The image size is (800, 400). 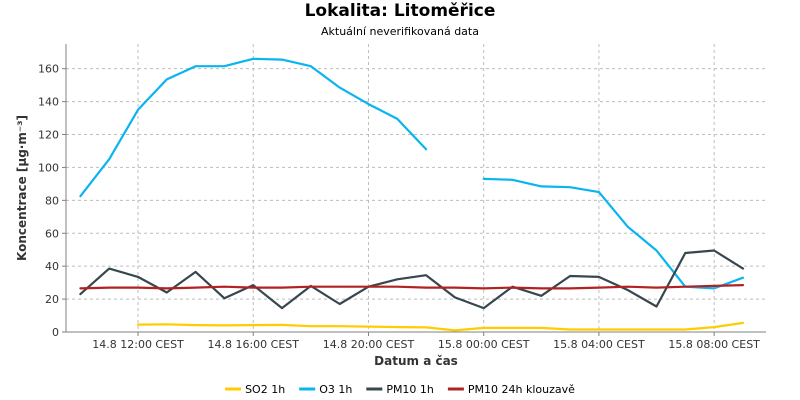 I want to click on x-tick-label: 14.8 20:00 CEST, so click(x=369, y=344).